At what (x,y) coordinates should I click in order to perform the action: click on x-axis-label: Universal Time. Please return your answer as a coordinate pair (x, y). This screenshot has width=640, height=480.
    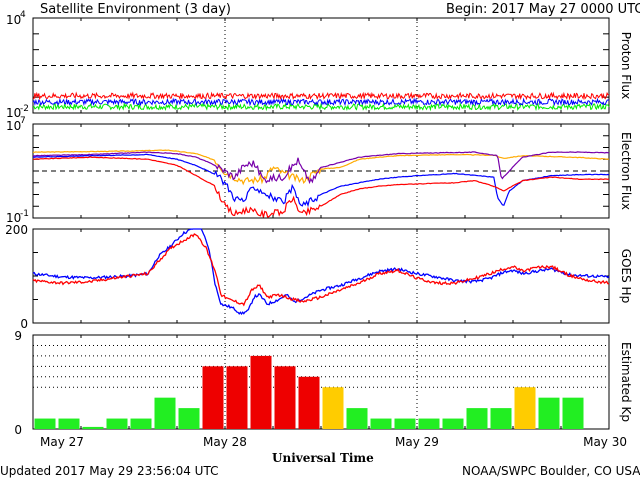
    Looking at the image, I should click on (323, 458).